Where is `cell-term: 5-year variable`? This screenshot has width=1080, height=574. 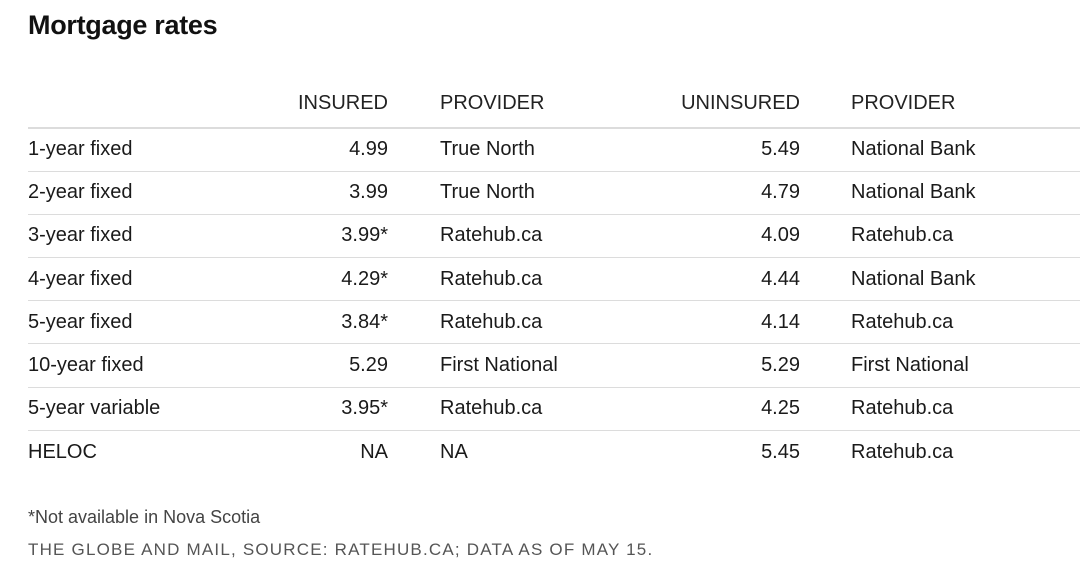 cell-term: 5-year variable is located at coordinates (143, 409).